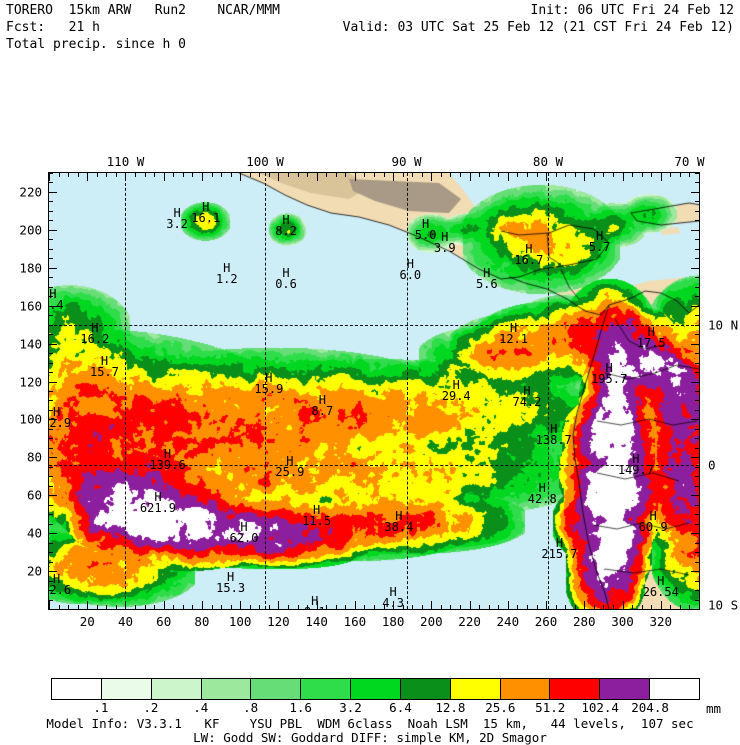  Describe the element at coordinates (60, 584) in the screenshot. I see `maximum-marker-2: H52.6` at that location.